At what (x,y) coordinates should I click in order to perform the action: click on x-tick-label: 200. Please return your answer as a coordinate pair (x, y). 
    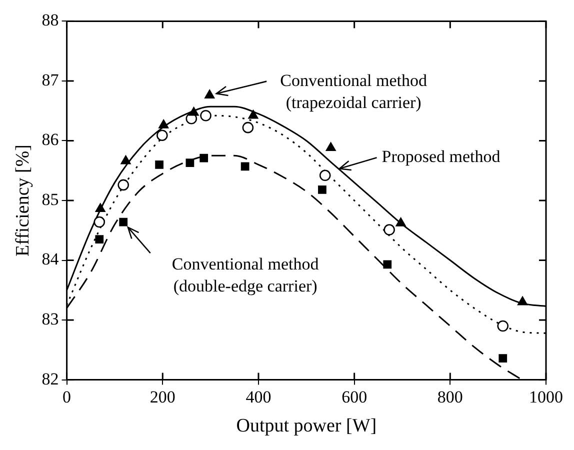
    Looking at the image, I should click on (163, 396).